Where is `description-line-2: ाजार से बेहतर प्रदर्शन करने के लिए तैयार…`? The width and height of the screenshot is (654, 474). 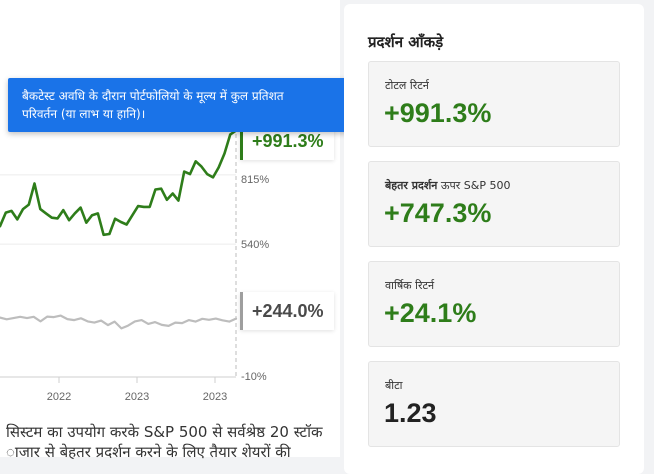
description-line-2: ाजार से बेहतर प्रदर्शन करने के लिए तैयार… is located at coordinates (148, 452).